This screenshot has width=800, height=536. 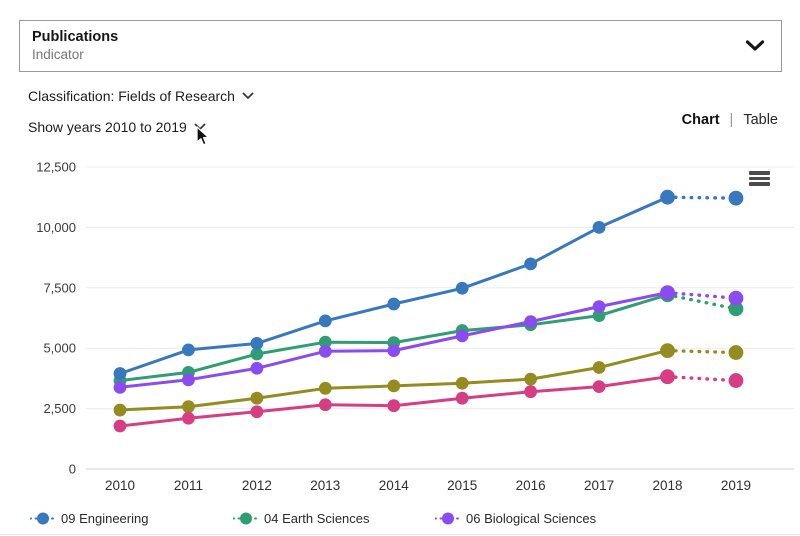 What do you see at coordinates (736, 485) in the screenshot?
I see `x-axis-tick-label: 2019` at bounding box center [736, 485].